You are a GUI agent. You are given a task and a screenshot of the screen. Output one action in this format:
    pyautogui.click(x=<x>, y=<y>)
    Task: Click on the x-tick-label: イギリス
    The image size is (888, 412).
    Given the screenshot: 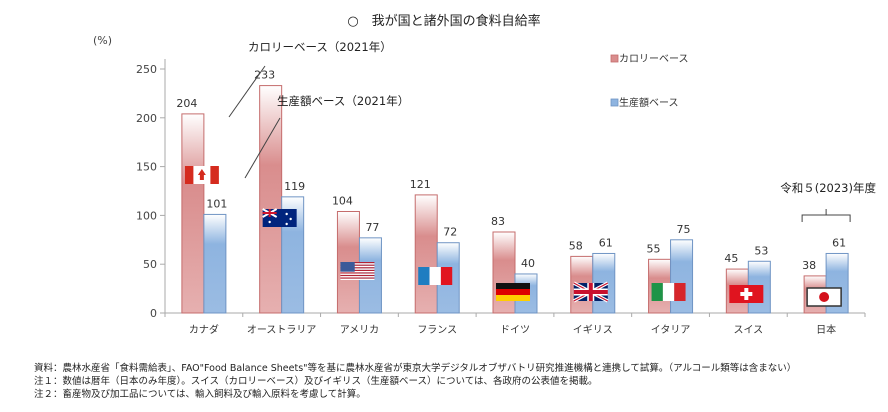 What is the action you would take?
    pyautogui.click(x=593, y=330)
    